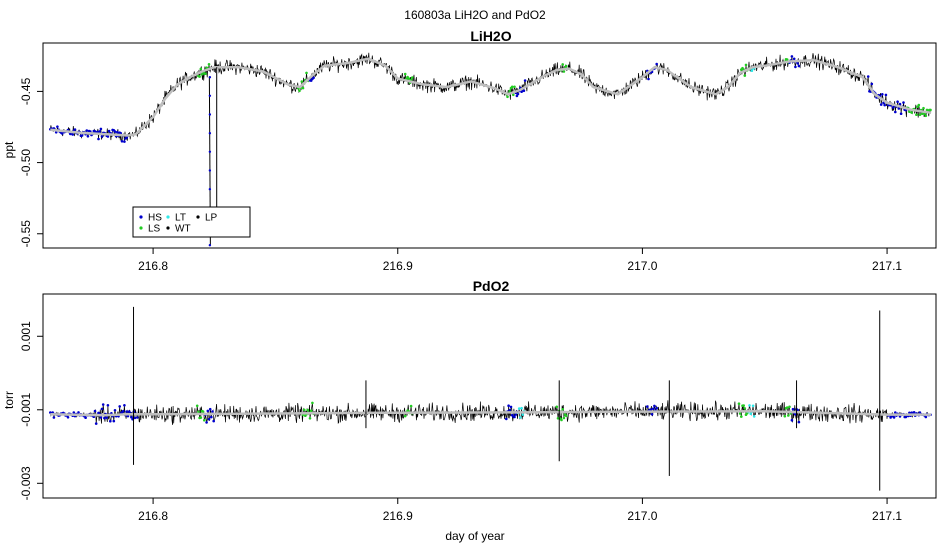  I want to click on y-tick-label: -0.55, so click(26, 234).